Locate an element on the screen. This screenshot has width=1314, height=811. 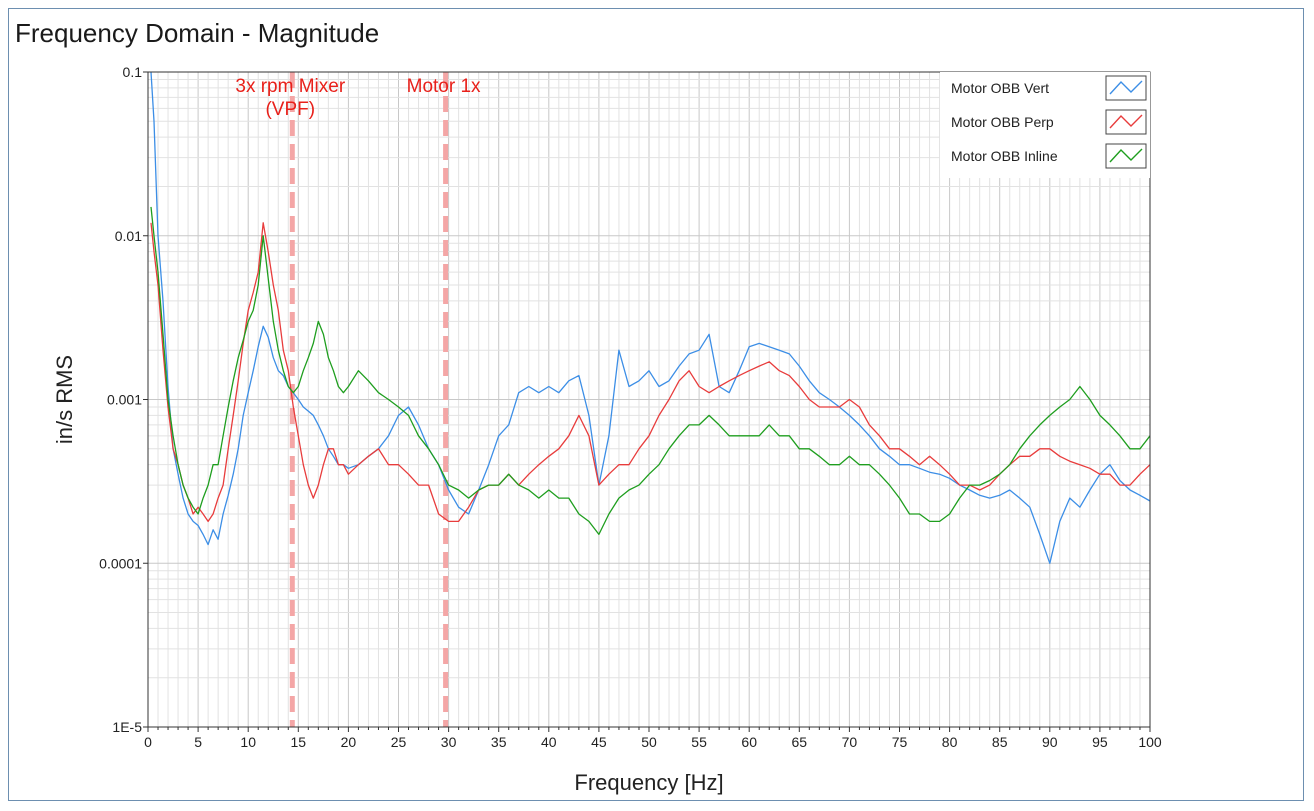
y-axis-label: in/s RMS is located at coordinates (64, 399).